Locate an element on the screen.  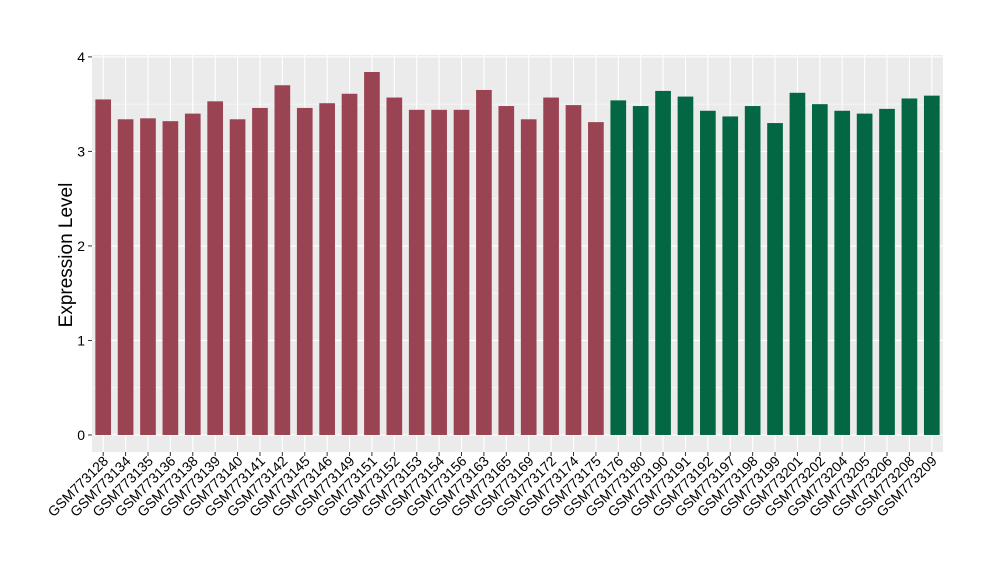
y-axis: 0 1 2 3 4 is located at coordinates (84, 246).